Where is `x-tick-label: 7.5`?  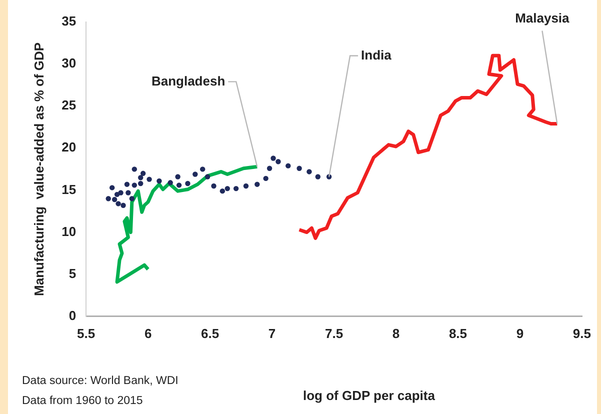
x-tick-label: 7.5 is located at coordinates (334, 333).